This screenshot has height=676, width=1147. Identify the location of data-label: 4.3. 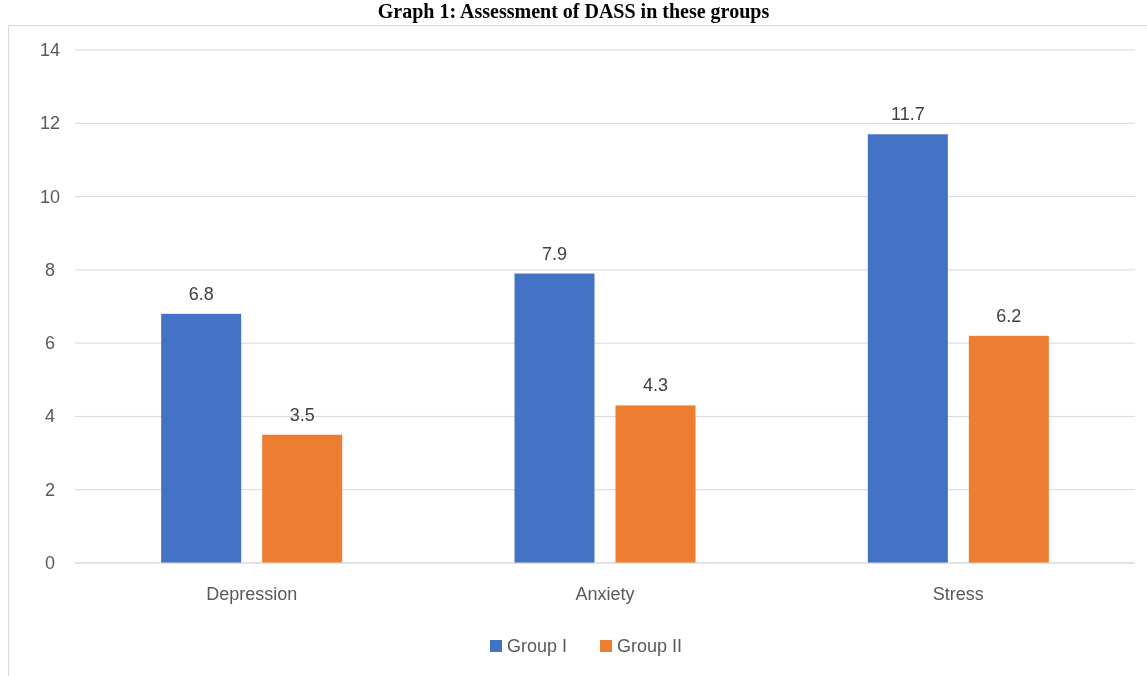
(655, 385).